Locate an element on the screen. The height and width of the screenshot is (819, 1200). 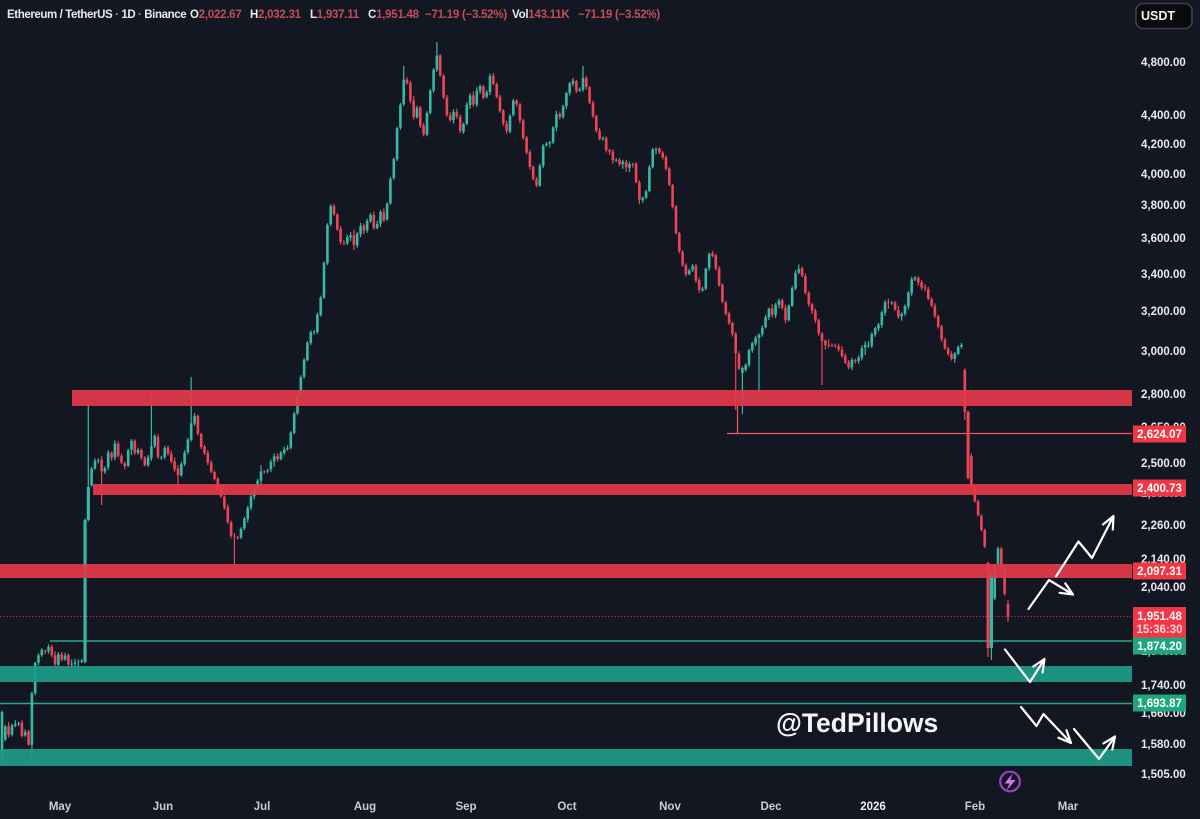
svg-text: Dec is located at coordinates (771, 807).